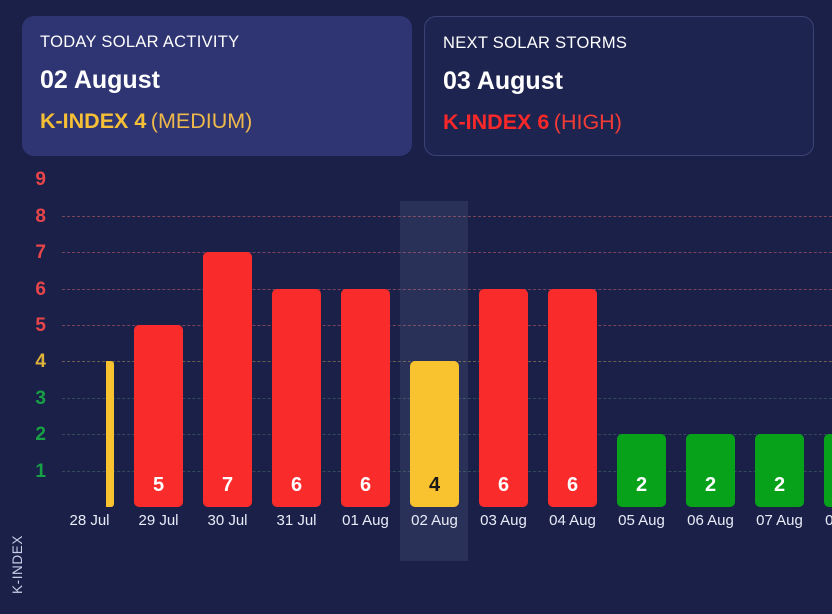 This screenshot has height=614, width=832. What do you see at coordinates (828, 470) in the screenshot?
I see `bar-08-aug: 2` at bounding box center [828, 470].